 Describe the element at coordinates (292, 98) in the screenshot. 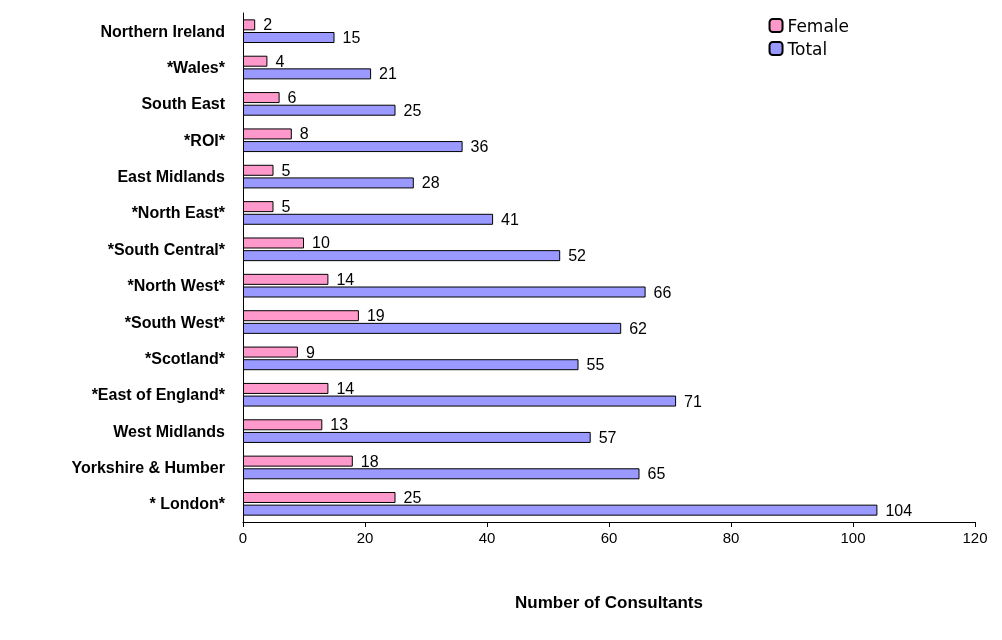

I see `data-label: 6` at that location.